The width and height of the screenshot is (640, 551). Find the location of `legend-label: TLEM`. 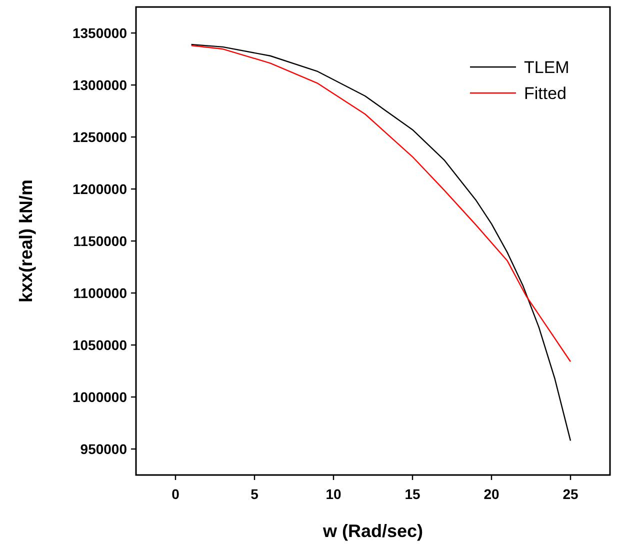

legend-label: TLEM is located at coordinates (547, 67).